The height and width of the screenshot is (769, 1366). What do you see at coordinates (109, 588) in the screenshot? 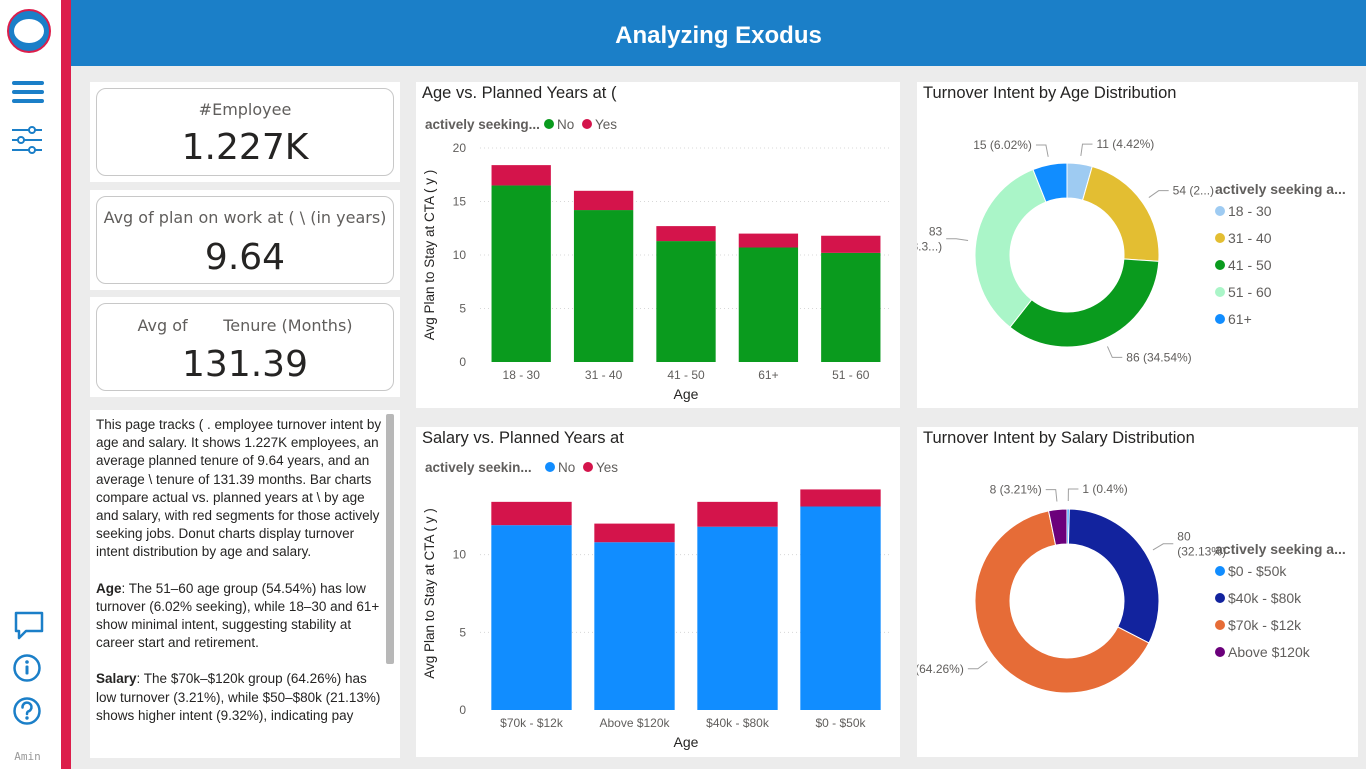
I see `narrative-age-label: Age` at bounding box center [109, 588].